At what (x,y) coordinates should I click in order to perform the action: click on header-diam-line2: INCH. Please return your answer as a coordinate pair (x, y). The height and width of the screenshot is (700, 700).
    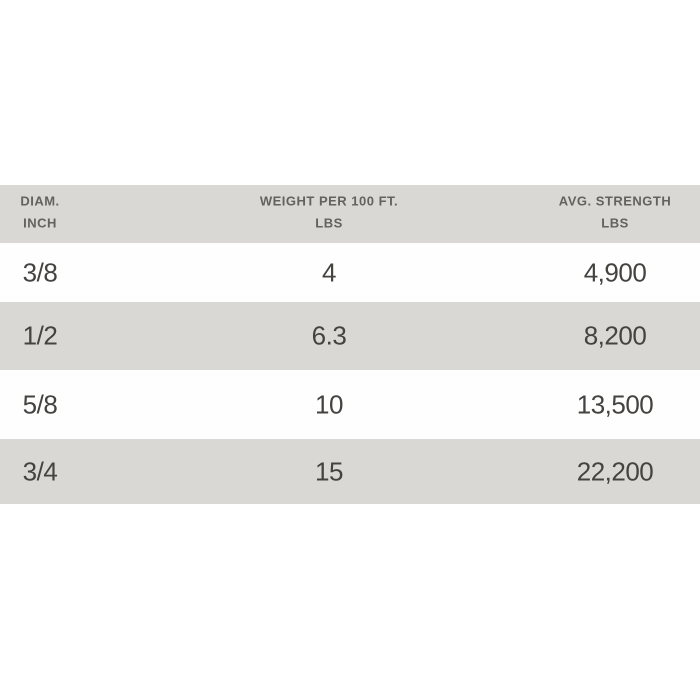
    Looking at the image, I should click on (40, 223).